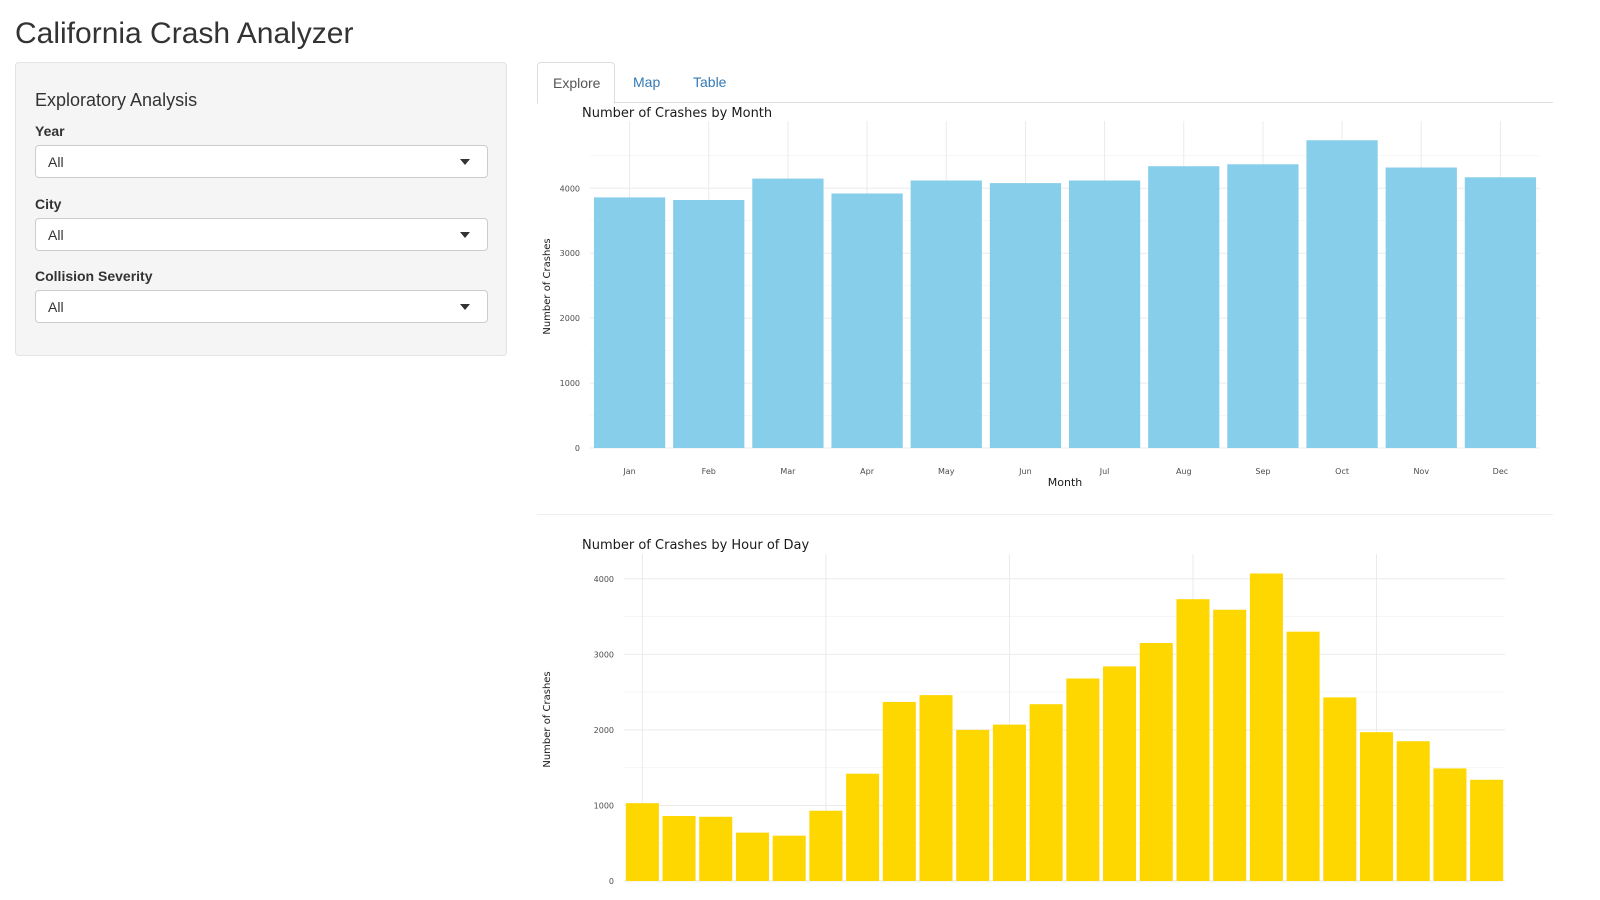 Image resolution: width=1600 pixels, height=900 pixels. What do you see at coordinates (695, 545) in the screenshot?
I see `chart-title: Number of Crashes by Hour of Day` at bounding box center [695, 545].